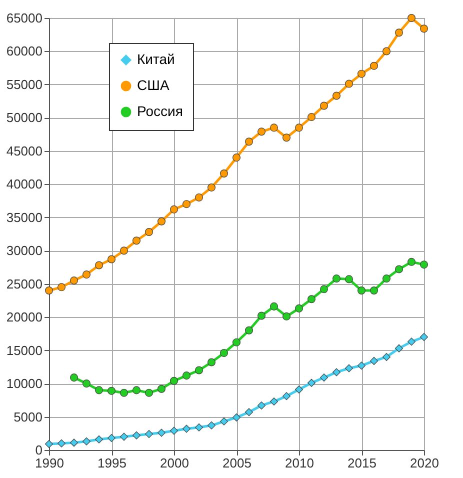  Describe the element at coordinates (24, 217) in the screenshot. I see `y-tick-label: 35000` at that location.